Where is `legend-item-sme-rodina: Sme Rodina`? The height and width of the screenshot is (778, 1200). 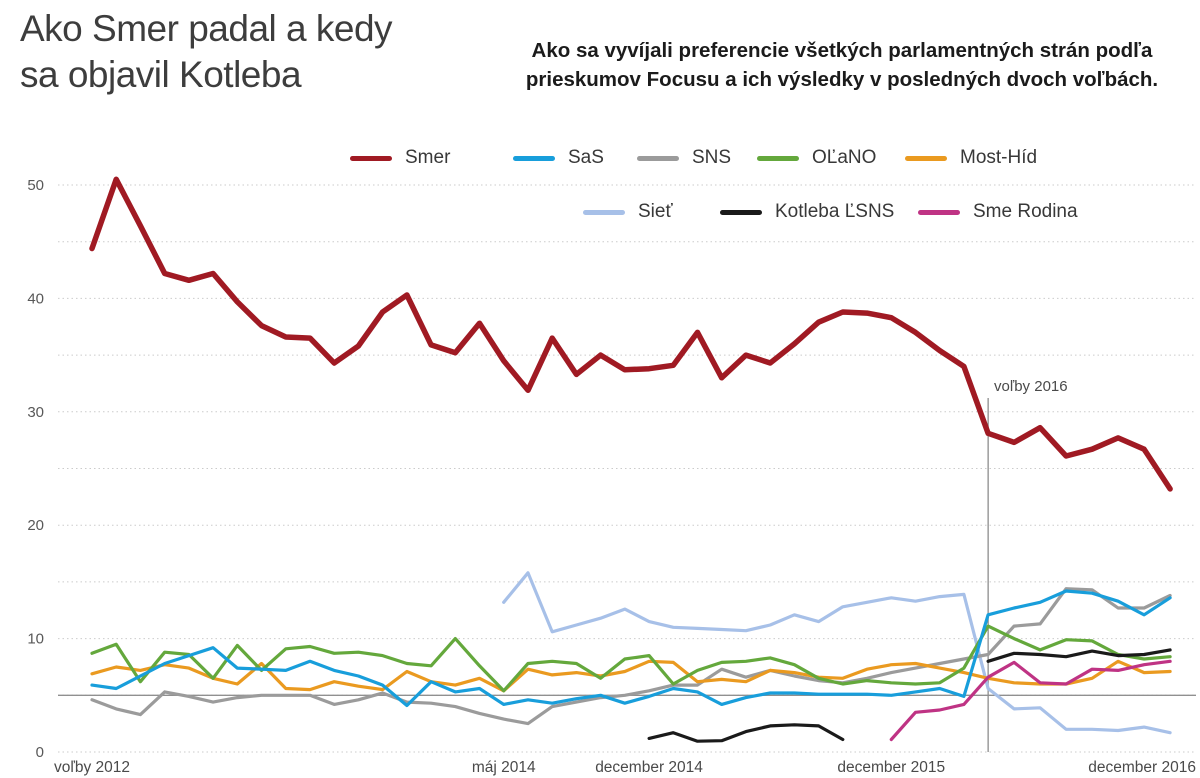 legend-item-sme-rodina: Sme Rodina is located at coordinates (998, 211).